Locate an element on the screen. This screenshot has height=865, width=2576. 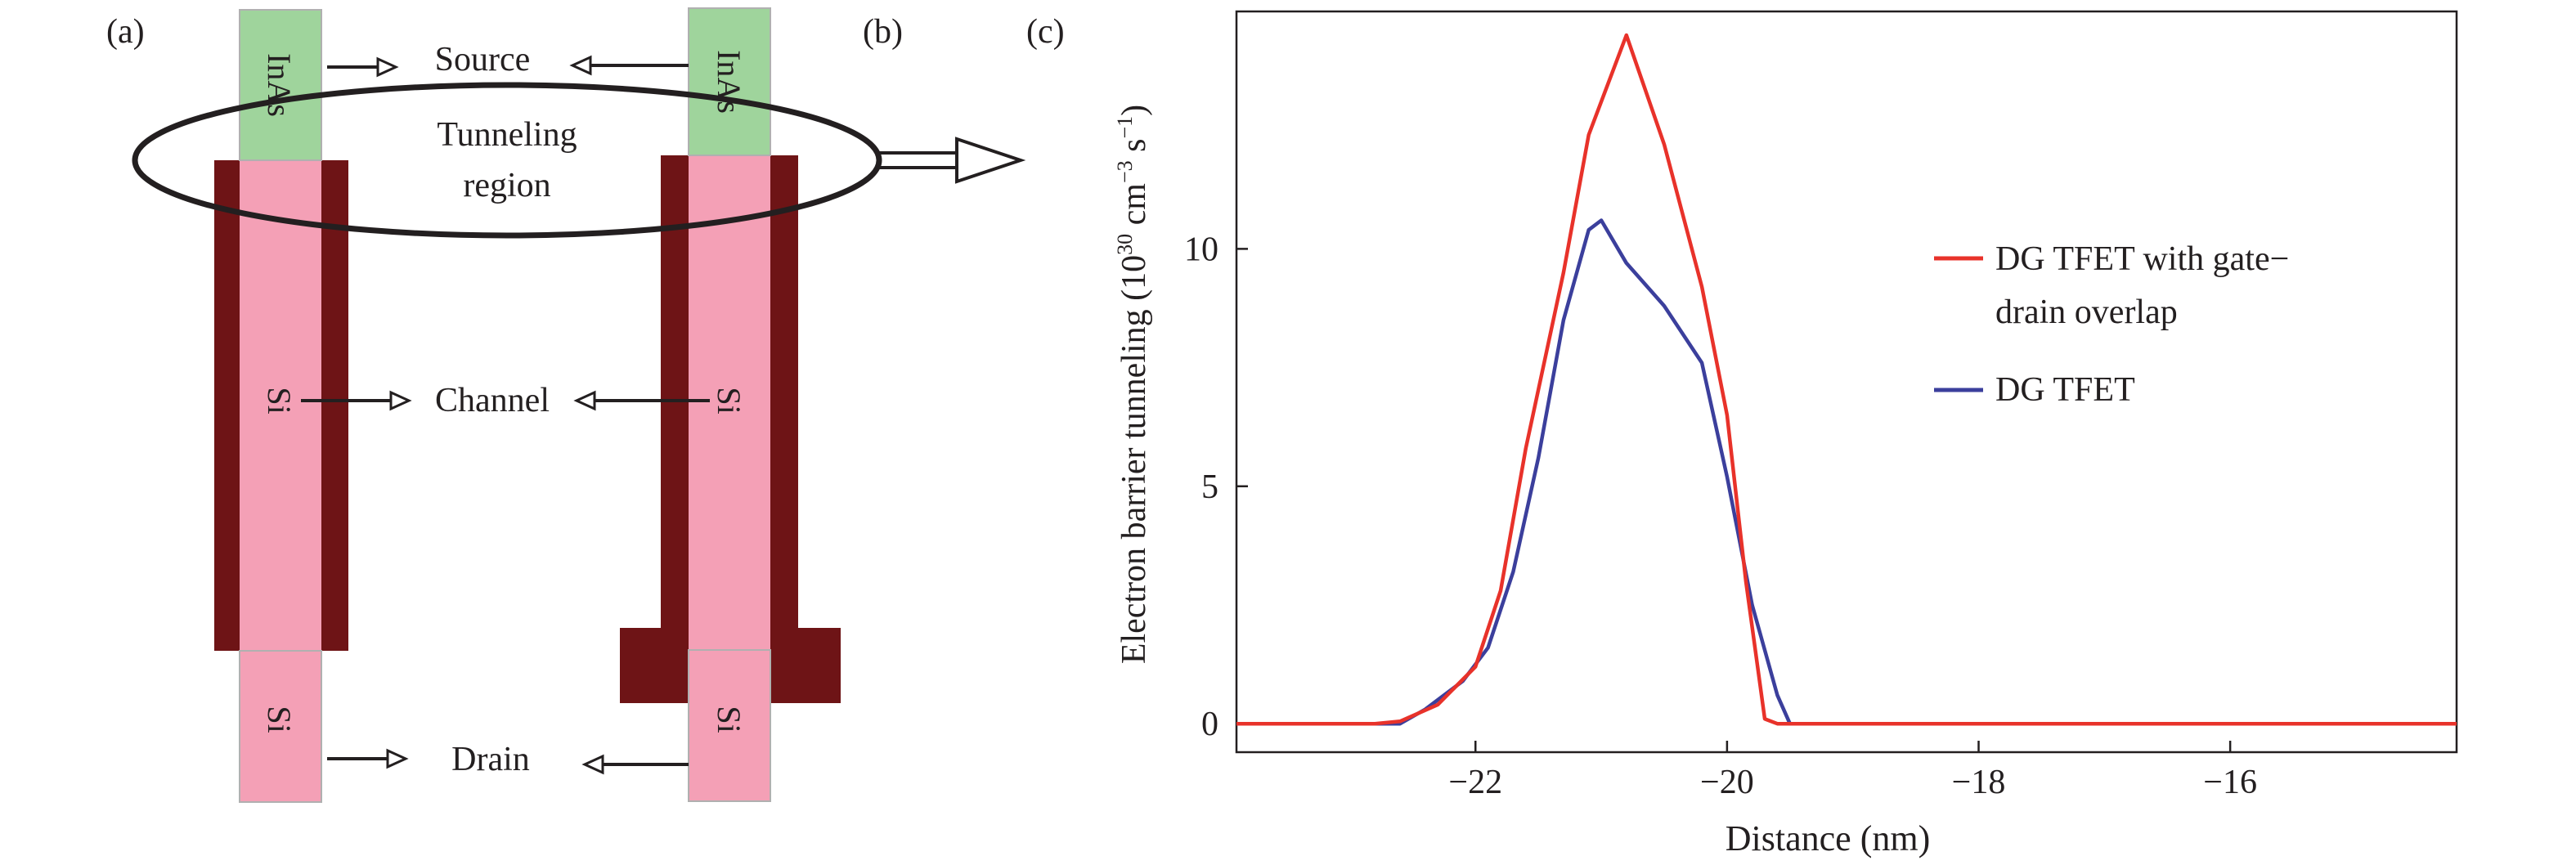
channel-label: Channel is located at coordinates (493, 400).